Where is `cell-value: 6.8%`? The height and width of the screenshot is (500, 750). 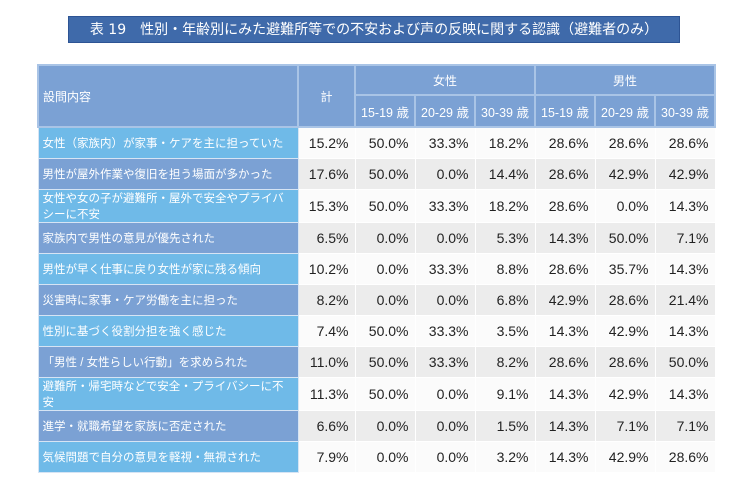 cell-value: 6.8% is located at coordinates (505, 300).